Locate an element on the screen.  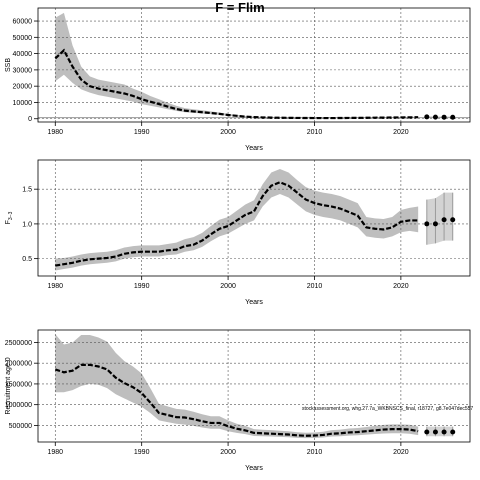
y-tick-label: 1500000 is located at coordinates (18, 384).